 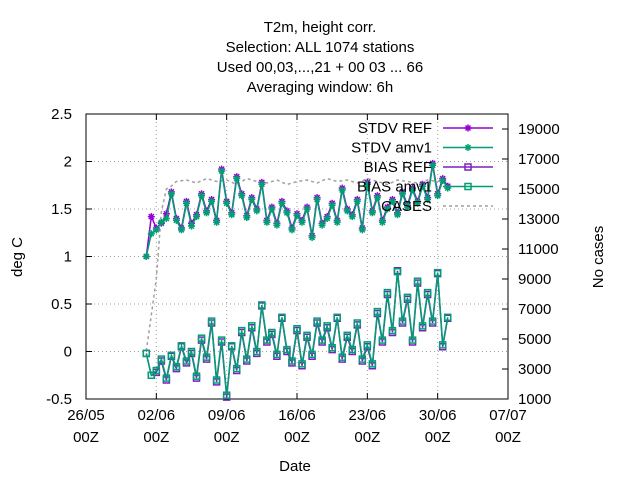 I want to click on title-line-2: Selection: ALL 1074 stations, so click(x=320, y=47).